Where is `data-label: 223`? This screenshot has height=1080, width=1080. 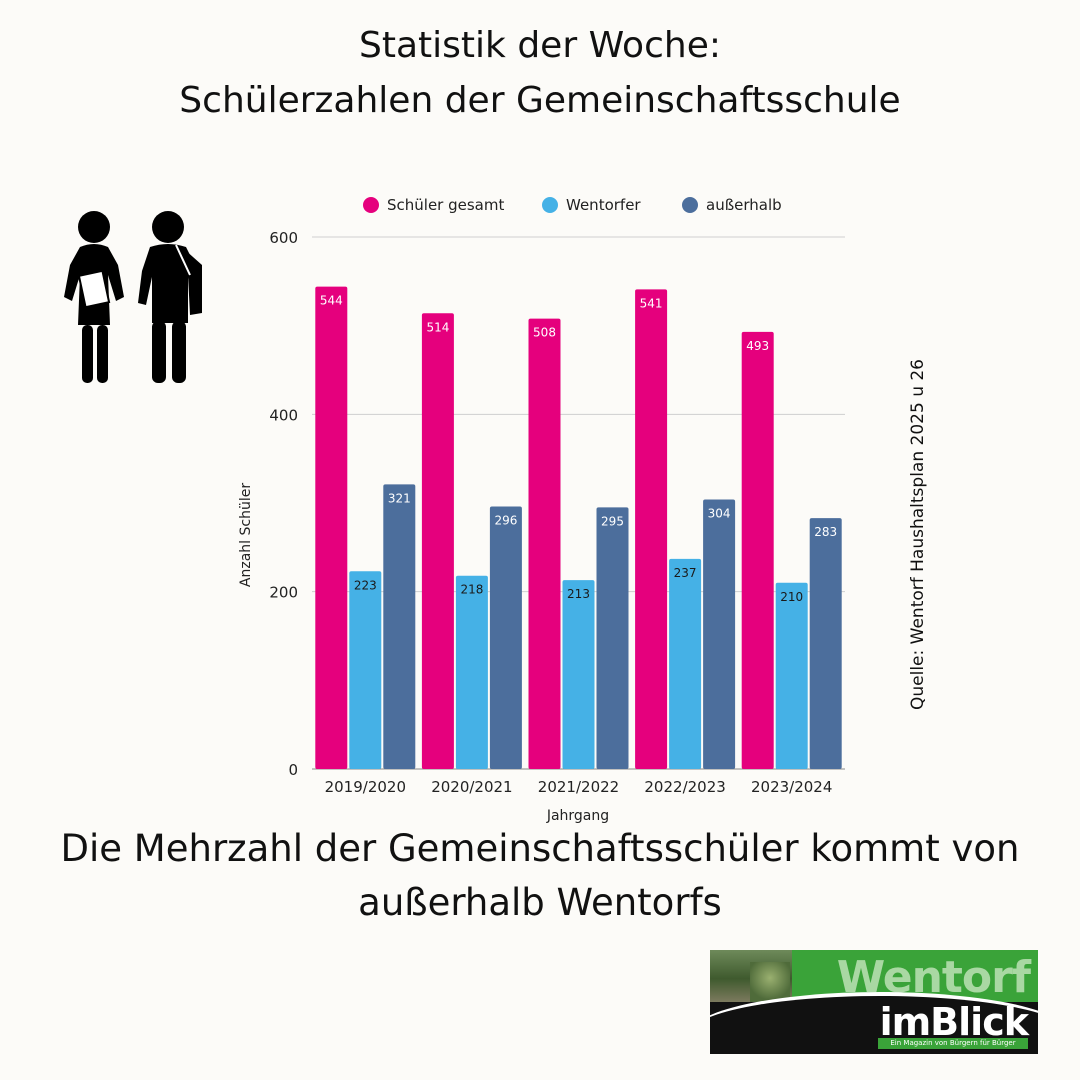
data-label: 223 is located at coordinates (365, 585).